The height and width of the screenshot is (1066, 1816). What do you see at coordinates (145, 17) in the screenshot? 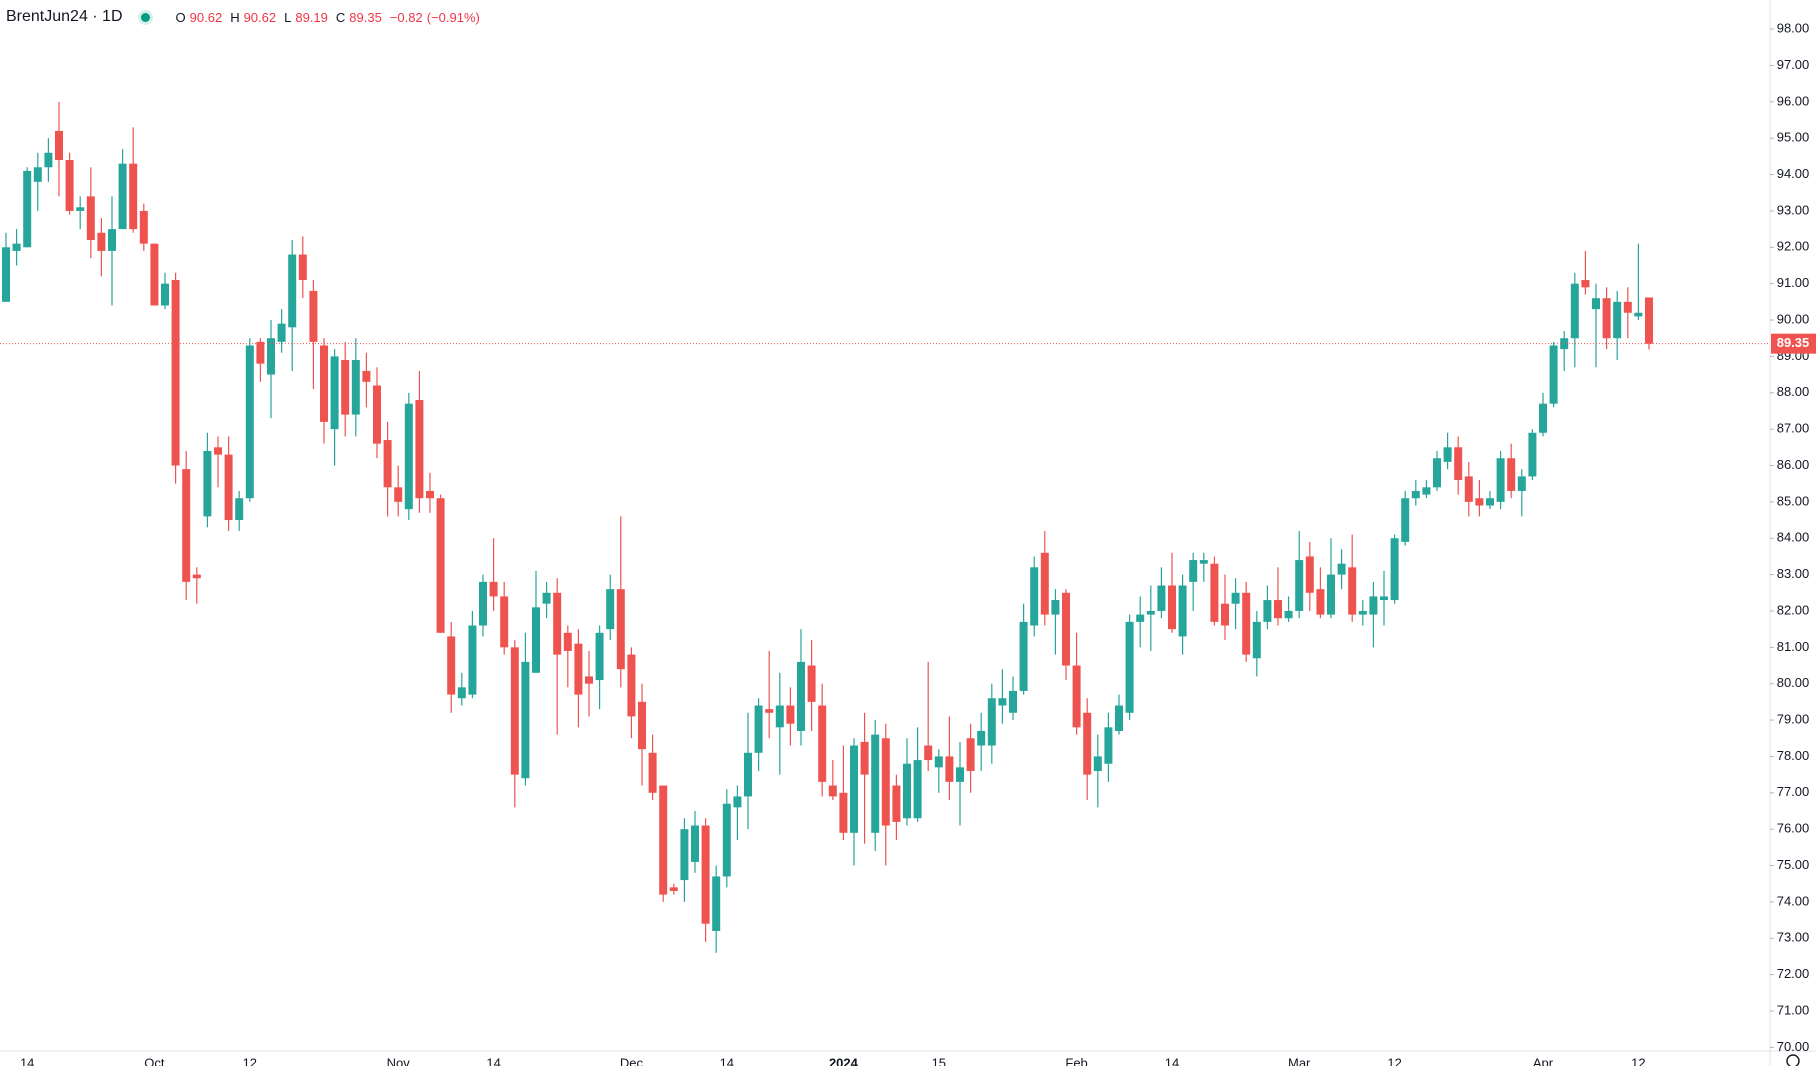
I see `market-status` at bounding box center [145, 17].